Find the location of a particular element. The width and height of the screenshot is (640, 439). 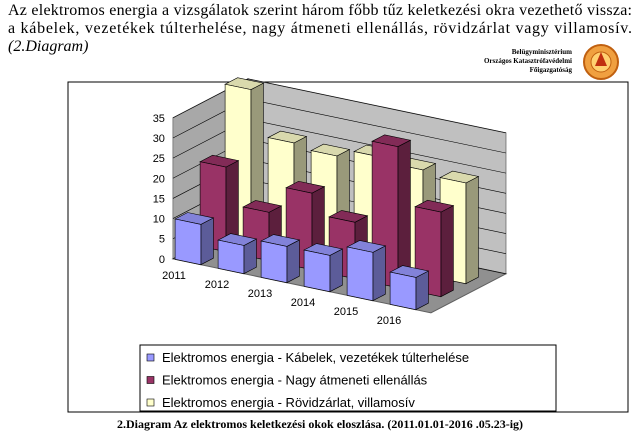

legend-box is located at coordinates (348, 378).